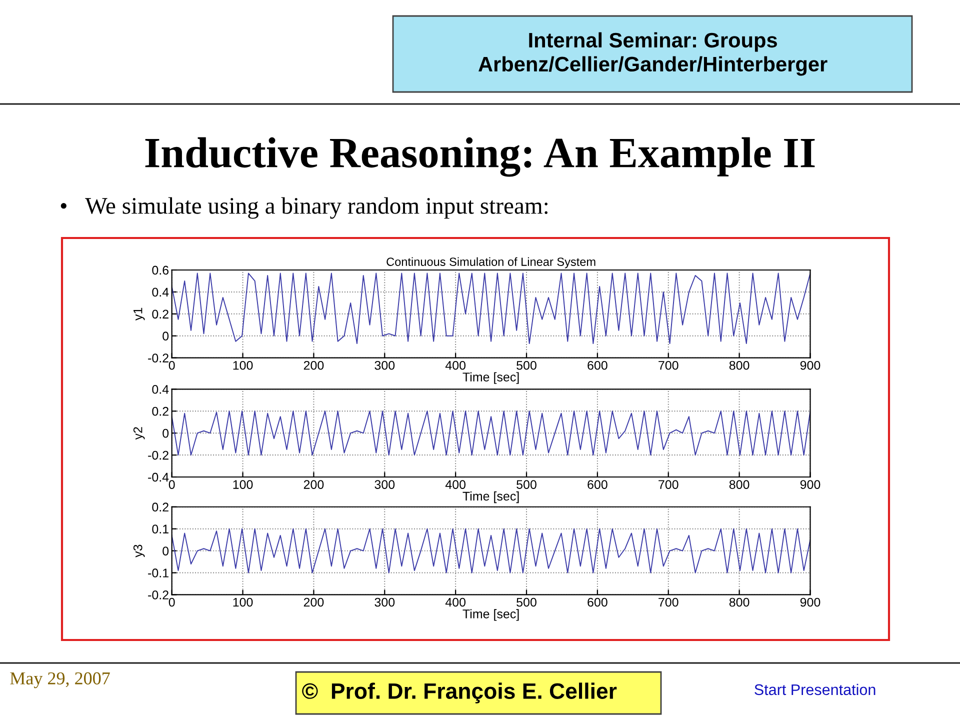 The height and width of the screenshot is (720, 960). I want to click on text: Inductive Reasoning: An Example II, so click(480, 157).